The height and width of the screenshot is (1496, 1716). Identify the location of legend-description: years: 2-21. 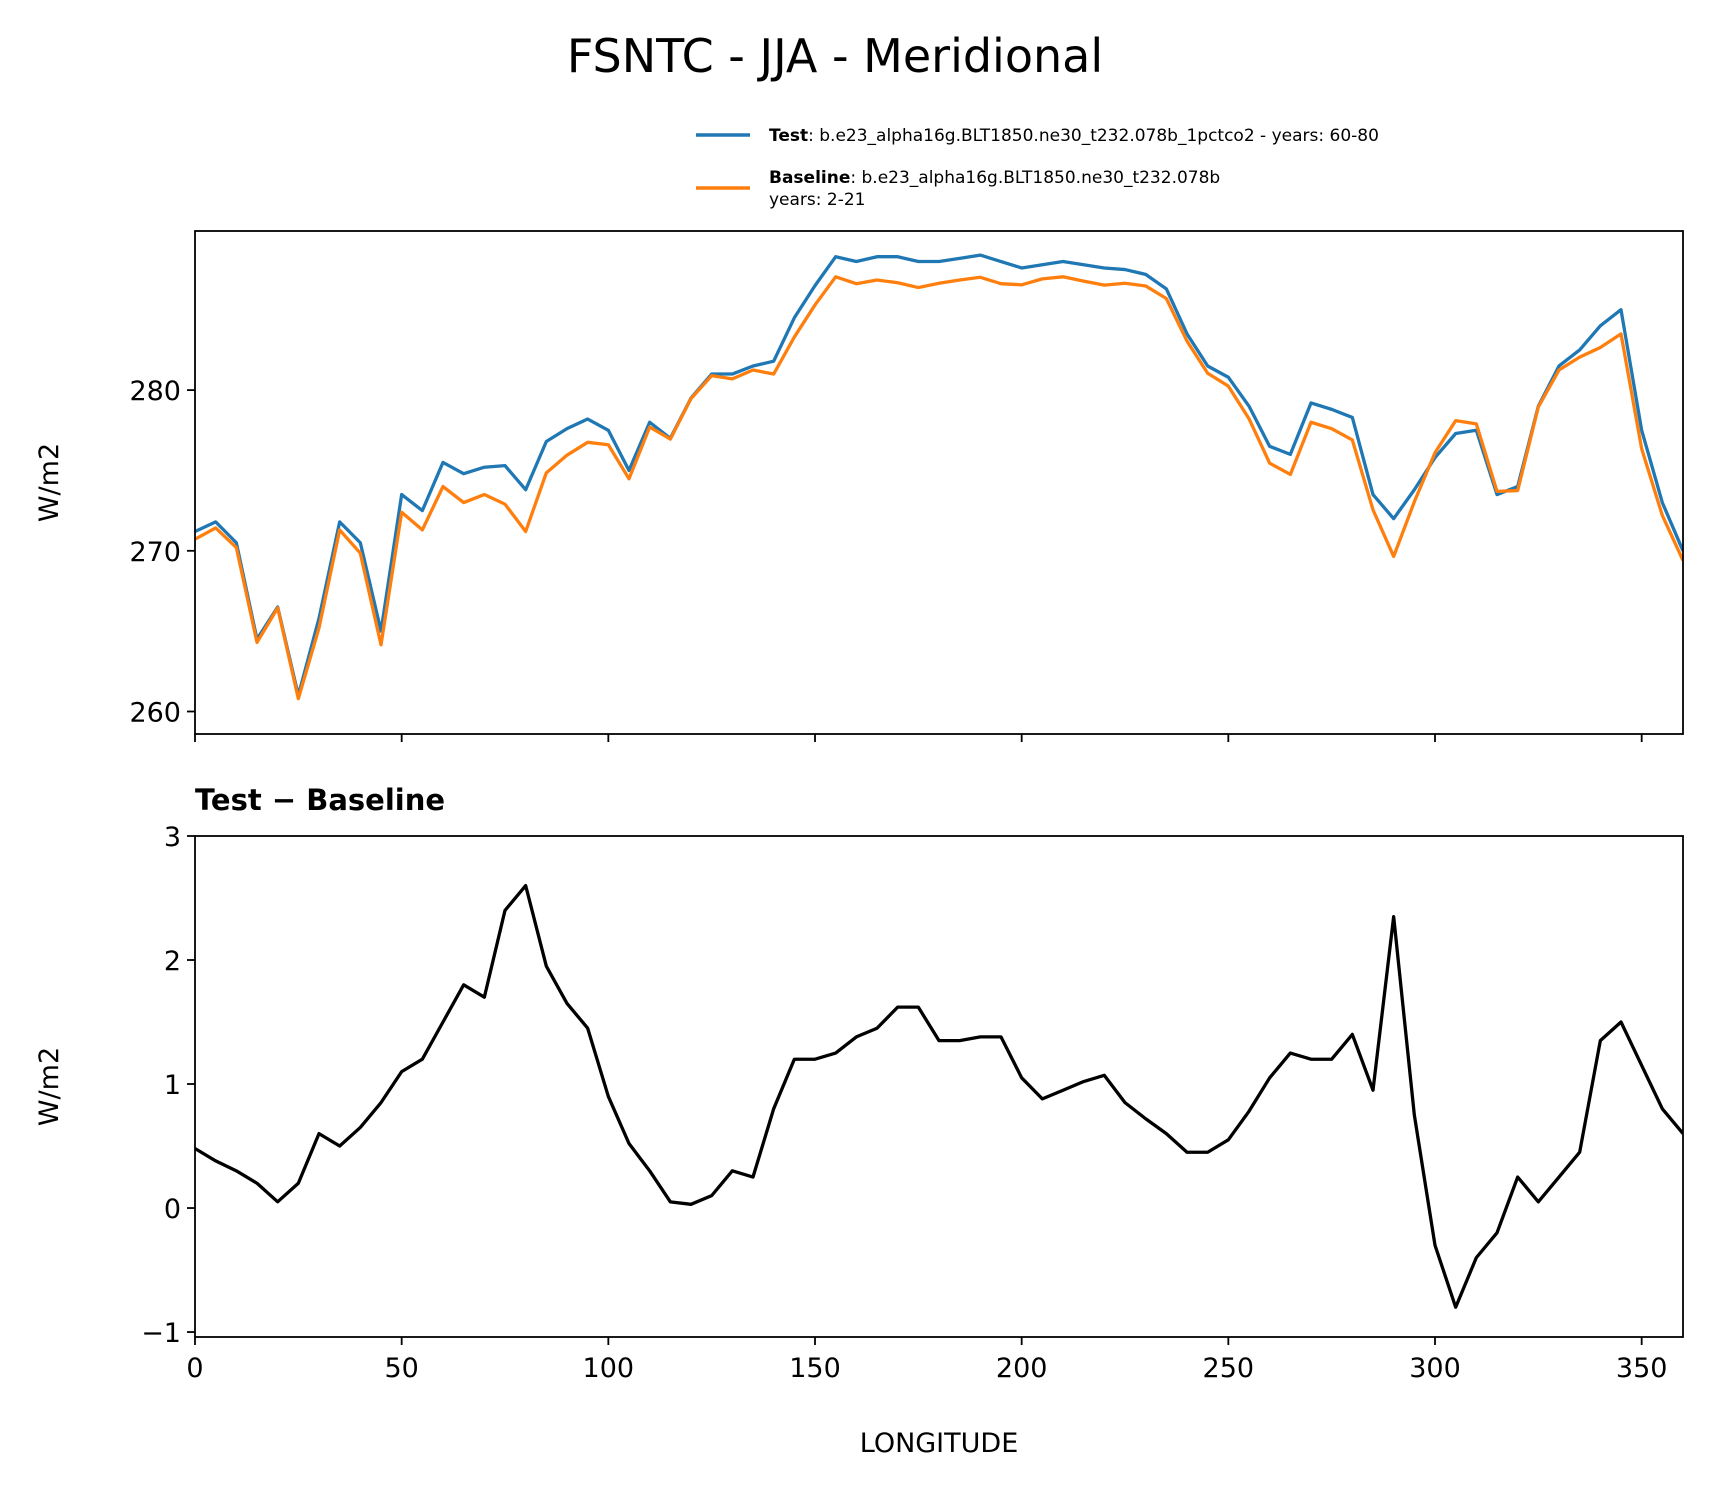
(817, 200).